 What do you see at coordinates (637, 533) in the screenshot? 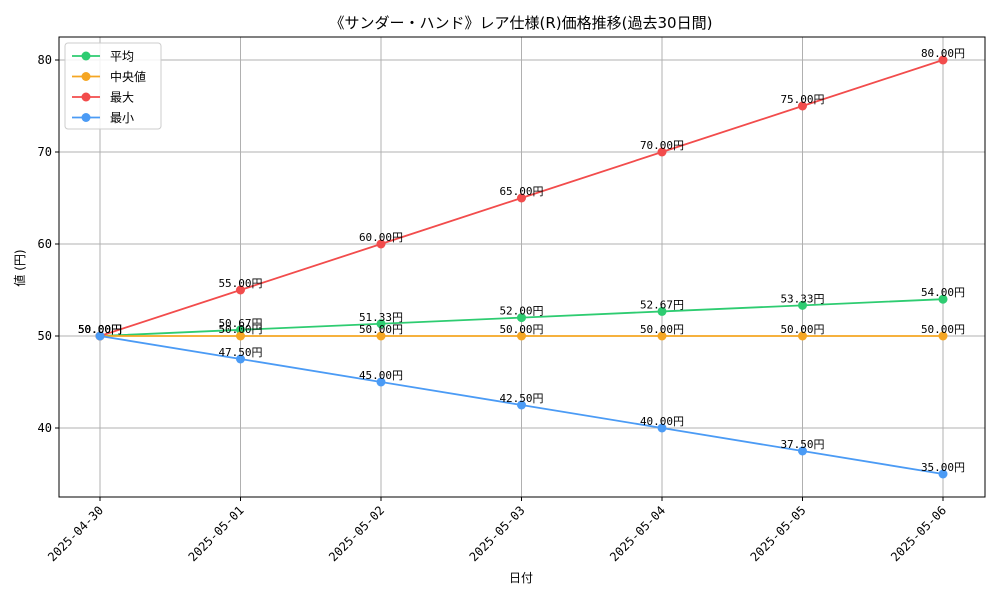
I see `x-tick-label: 2025-05-04` at bounding box center [637, 533].